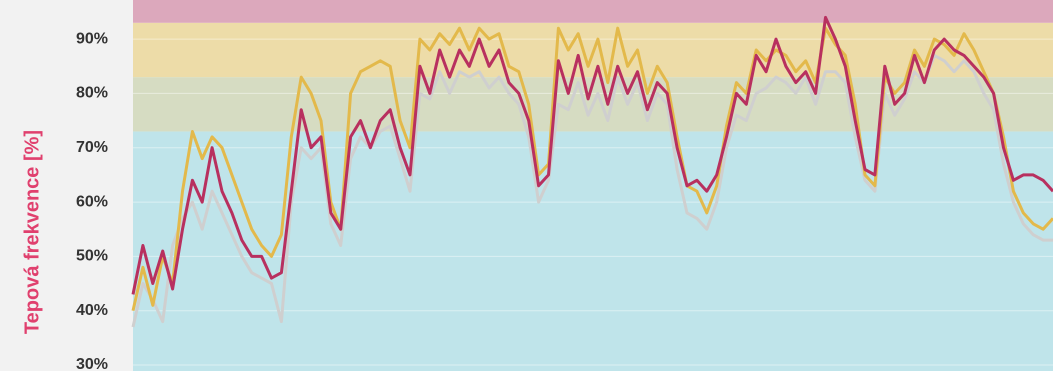 The height and width of the screenshot is (371, 1053). What do you see at coordinates (92, 38) in the screenshot?
I see `y-tick-label: 90%` at bounding box center [92, 38].